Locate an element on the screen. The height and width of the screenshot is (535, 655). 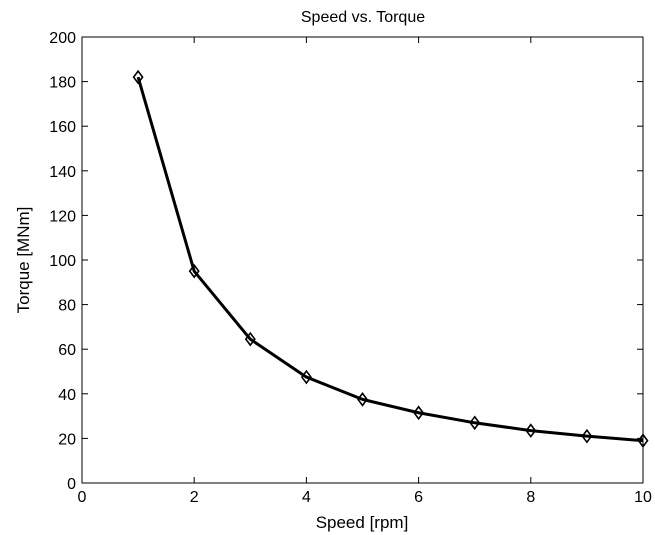
y-tick-label: 160 is located at coordinates (62, 127).